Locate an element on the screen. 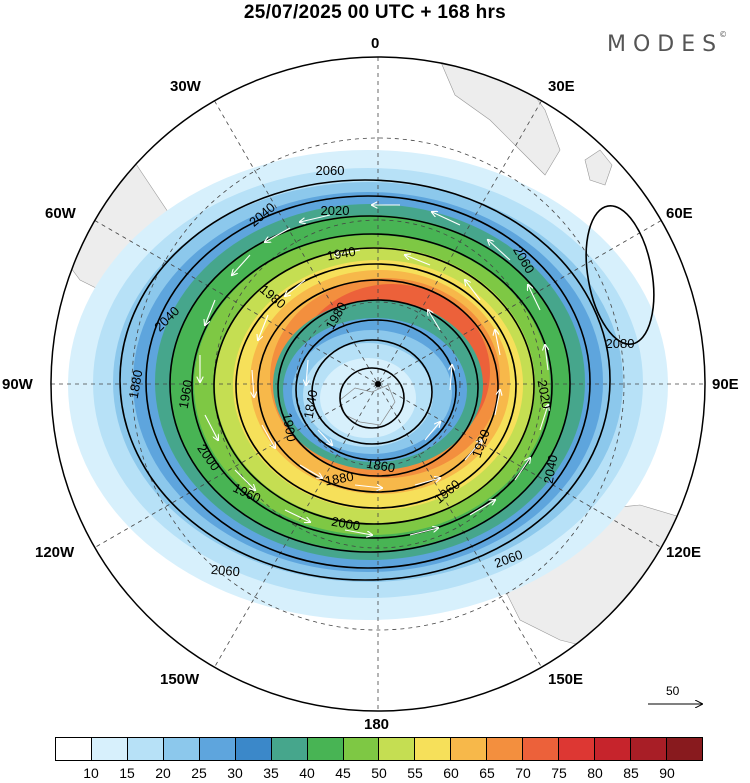 The height and width of the screenshot is (783, 750). antarctica-coast is located at coordinates (367, 405).